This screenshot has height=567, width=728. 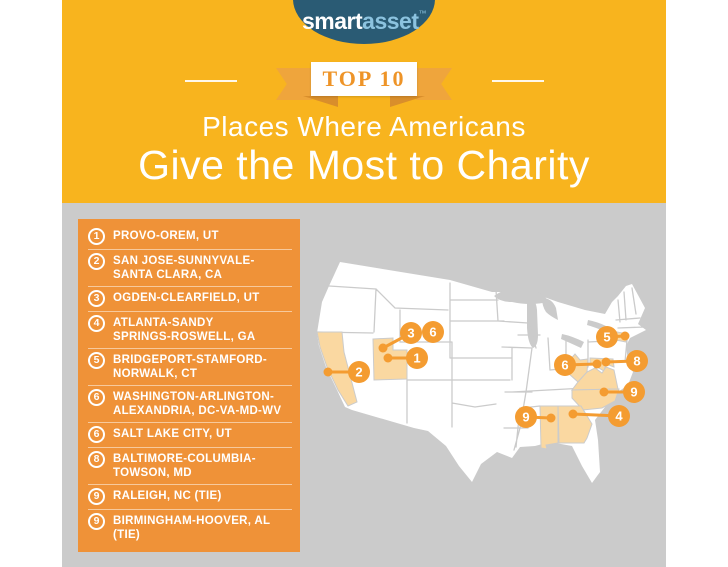 I want to click on rank-number-badge: 2, so click(x=96, y=261).